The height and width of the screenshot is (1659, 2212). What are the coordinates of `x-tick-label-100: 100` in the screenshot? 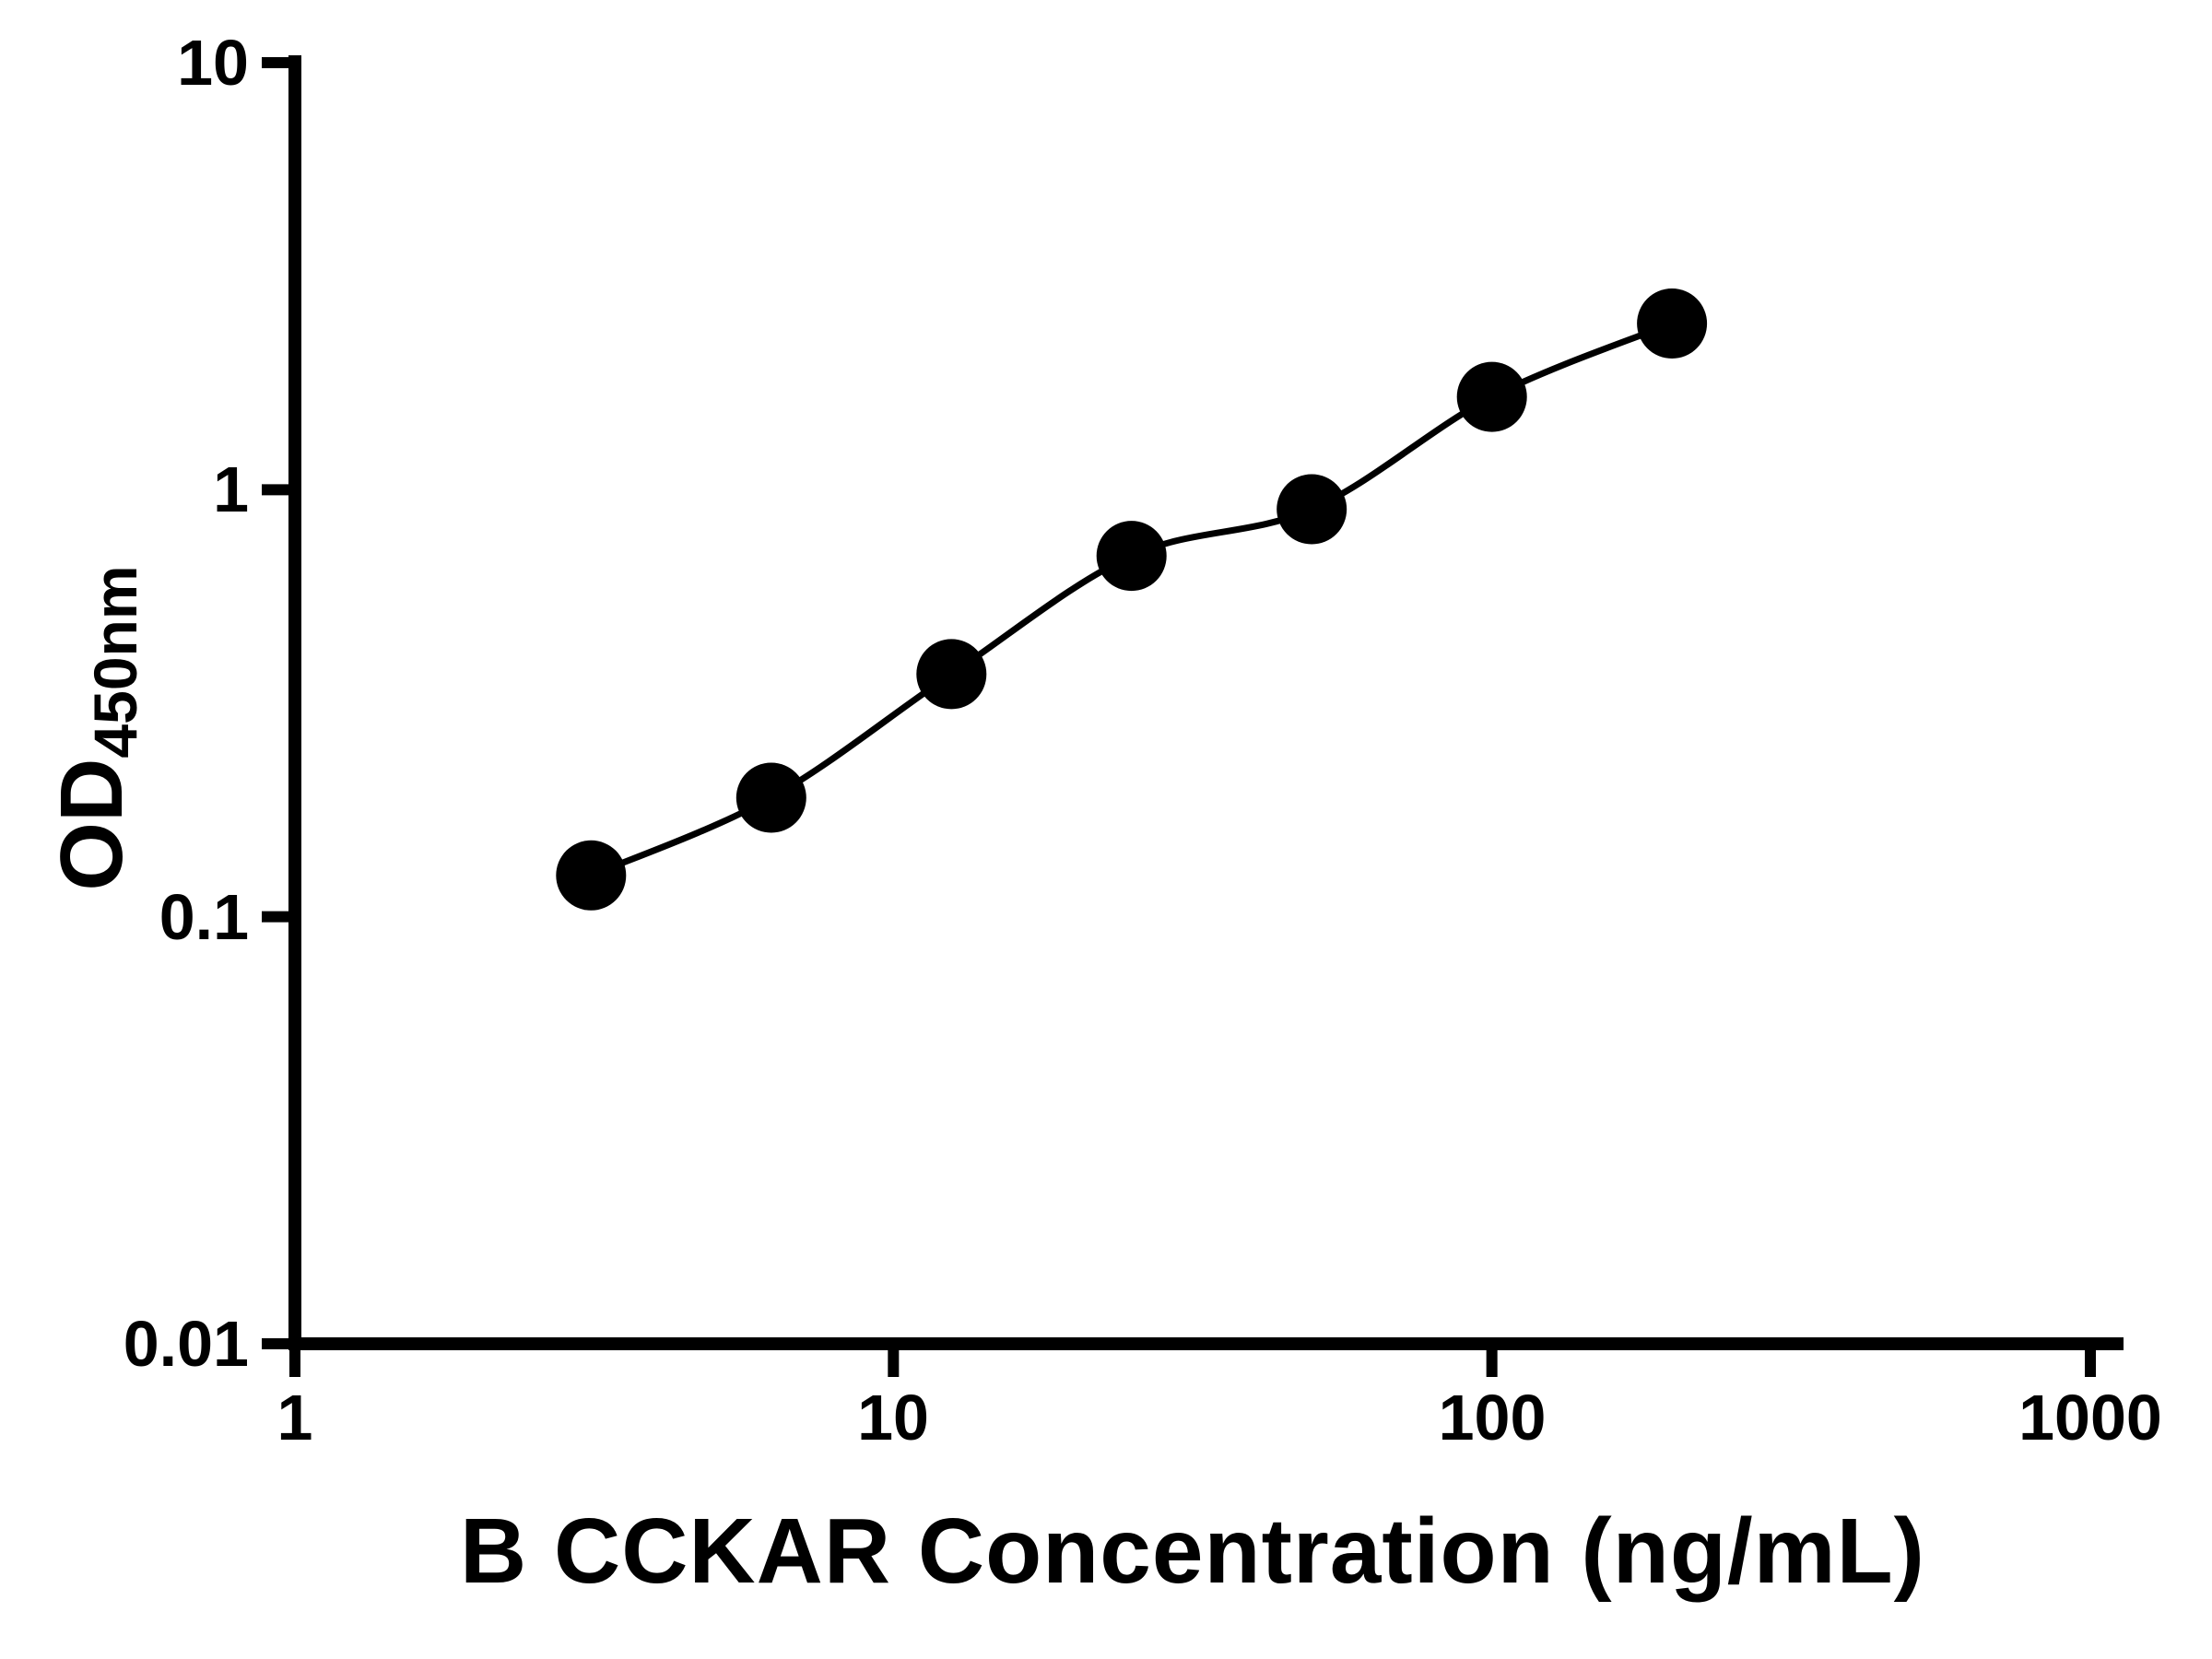 It's located at (1492, 1417).